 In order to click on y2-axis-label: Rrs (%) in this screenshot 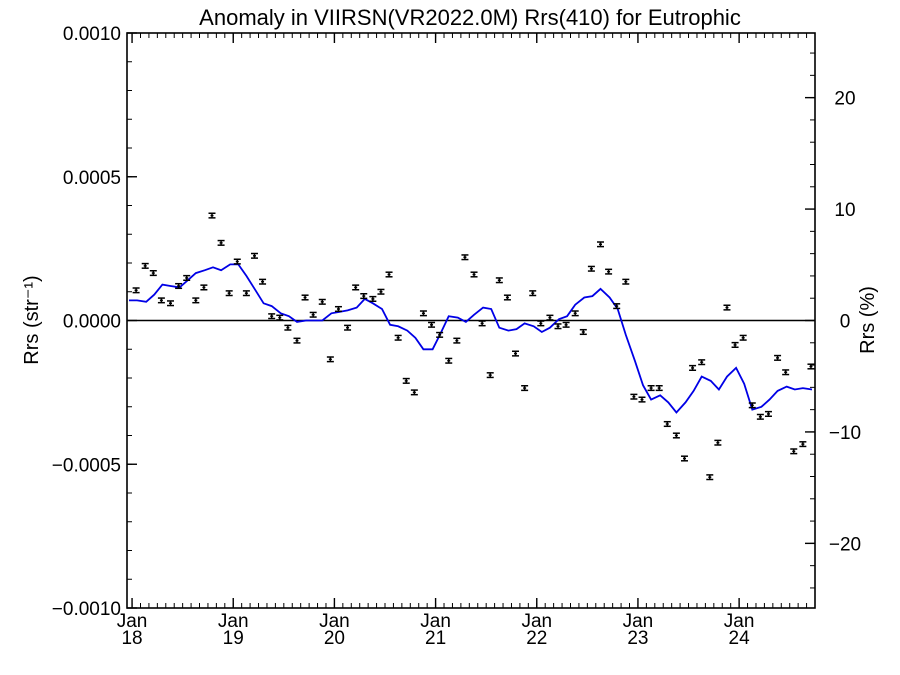, I will do `click(868, 320)`.